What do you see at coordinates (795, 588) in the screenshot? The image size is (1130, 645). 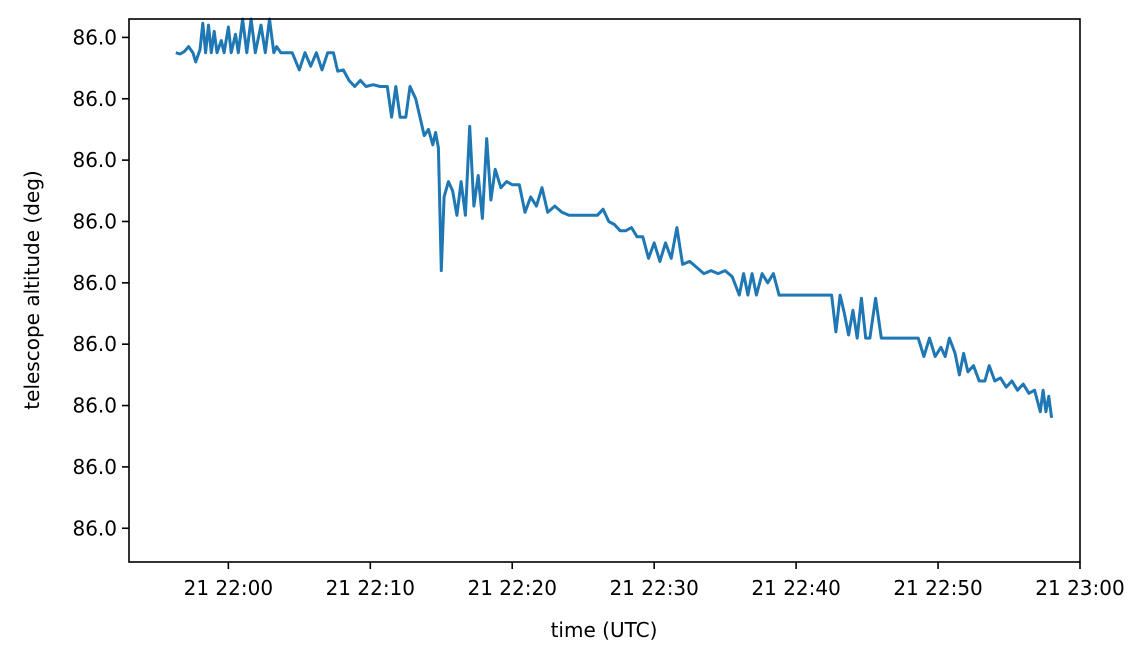 I see `x-tick-label: 21 22:40` at bounding box center [795, 588].